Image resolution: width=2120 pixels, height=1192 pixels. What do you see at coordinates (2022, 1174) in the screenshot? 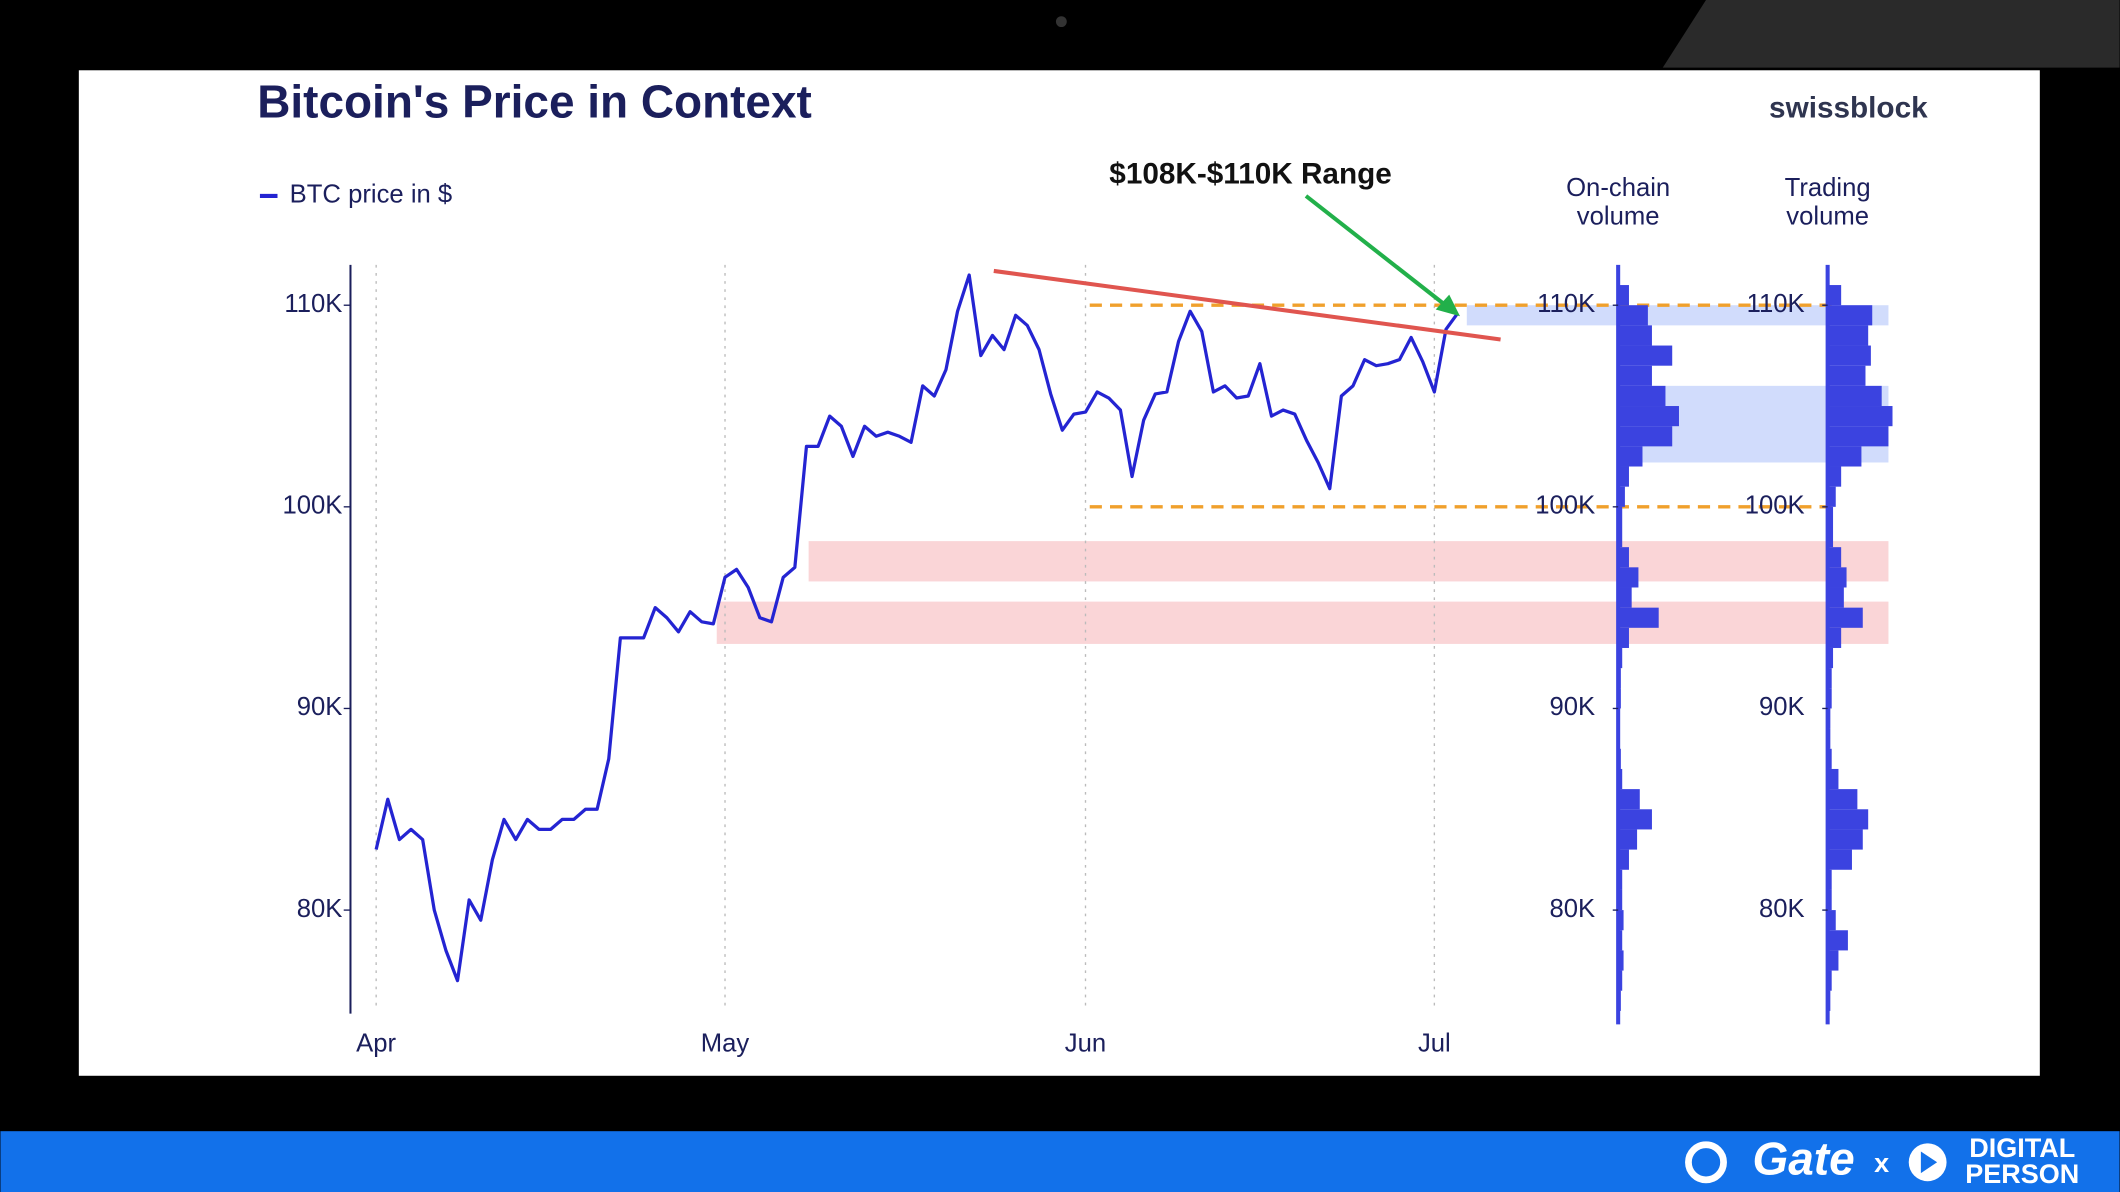
I see `footer-partner: PERSON` at bounding box center [2022, 1174].